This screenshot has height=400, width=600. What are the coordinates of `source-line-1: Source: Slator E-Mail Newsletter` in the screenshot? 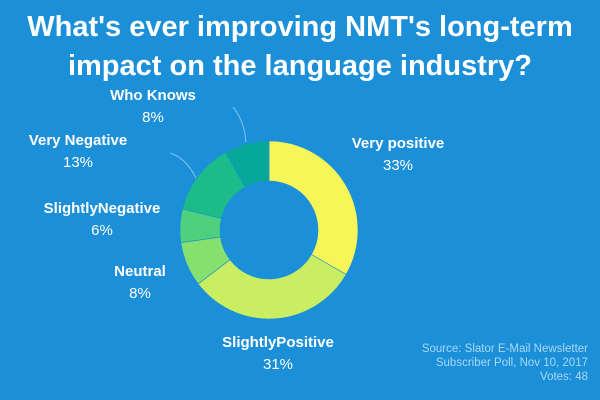 It's located at (504, 349).